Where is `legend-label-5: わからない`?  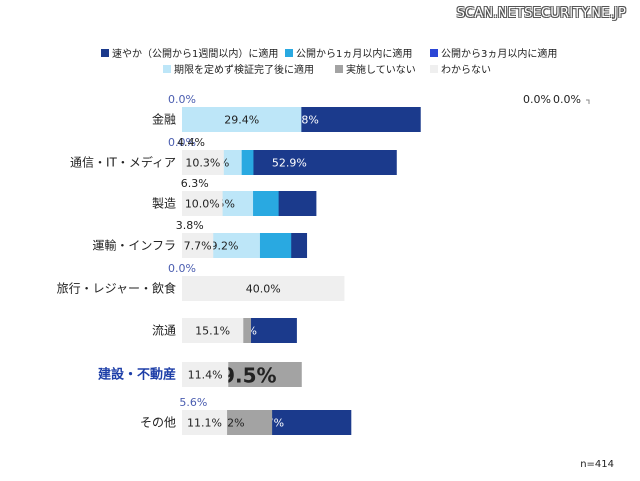 legend-label-5: わからない is located at coordinates (466, 70).